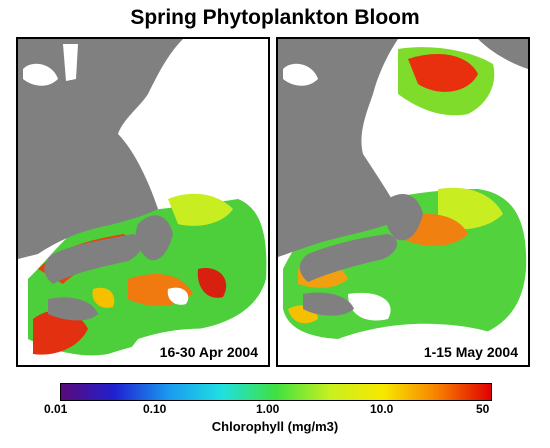 This screenshot has height=448, width=550. I want to click on colorbar-tick-1: 0.10, so click(155, 409).